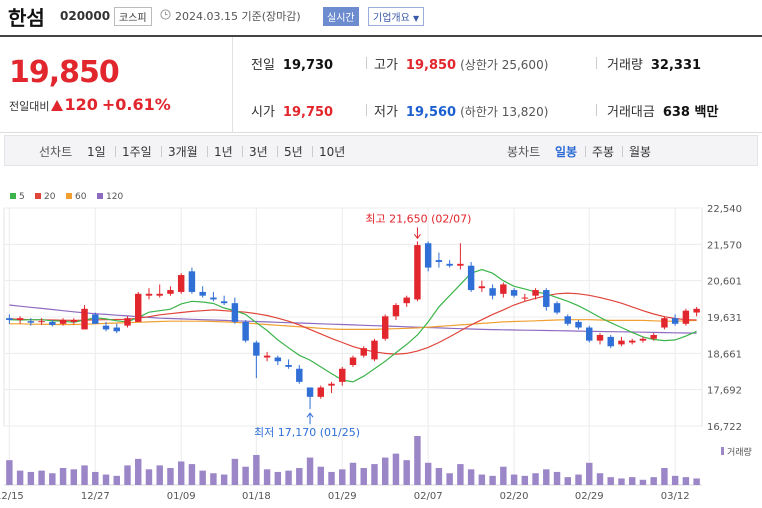  I want to click on clock-icon, so click(165, 14).